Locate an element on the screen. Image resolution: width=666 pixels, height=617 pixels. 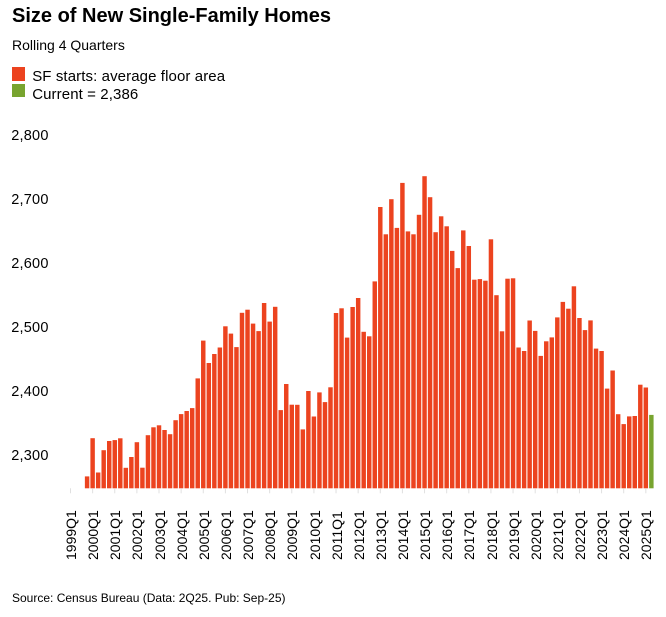
svg-text: 2,300 is located at coordinates (29, 456).